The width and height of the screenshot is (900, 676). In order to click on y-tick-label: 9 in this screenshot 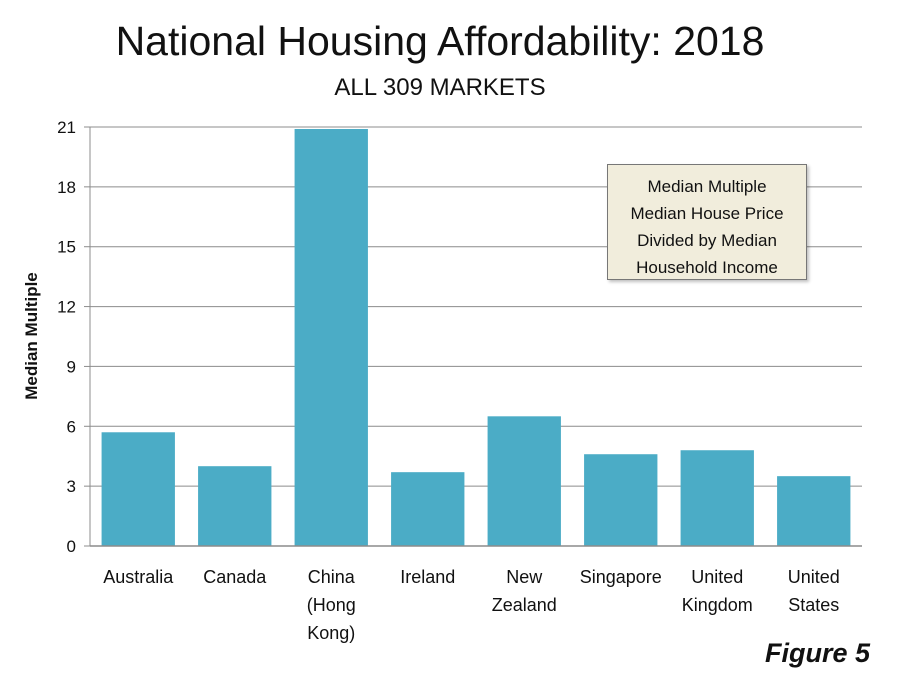, I will do `click(71, 366)`.